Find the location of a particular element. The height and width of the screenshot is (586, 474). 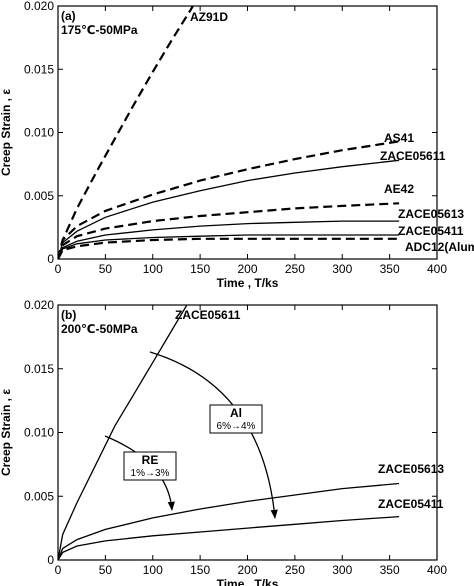

panel-label: (b) is located at coordinates (68, 315).